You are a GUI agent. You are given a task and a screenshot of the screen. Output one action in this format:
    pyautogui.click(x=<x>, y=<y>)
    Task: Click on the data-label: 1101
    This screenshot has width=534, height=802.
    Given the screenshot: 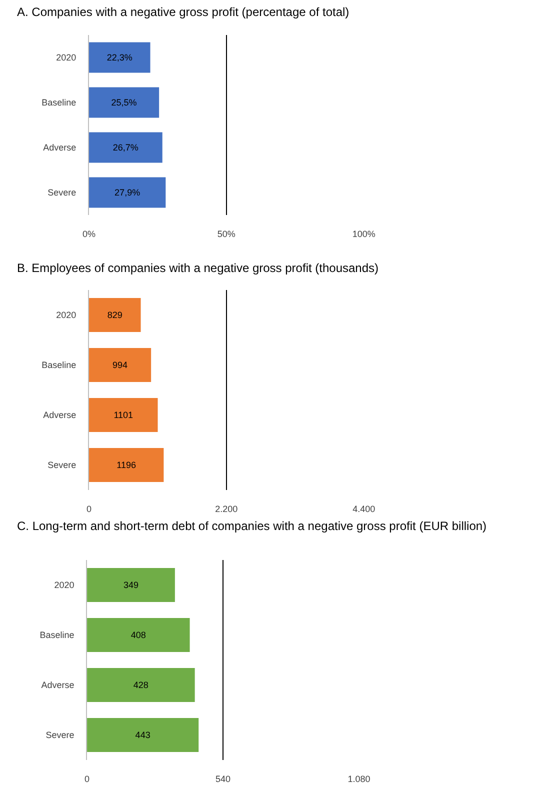 What is the action you would take?
    pyautogui.click(x=124, y=415)
    